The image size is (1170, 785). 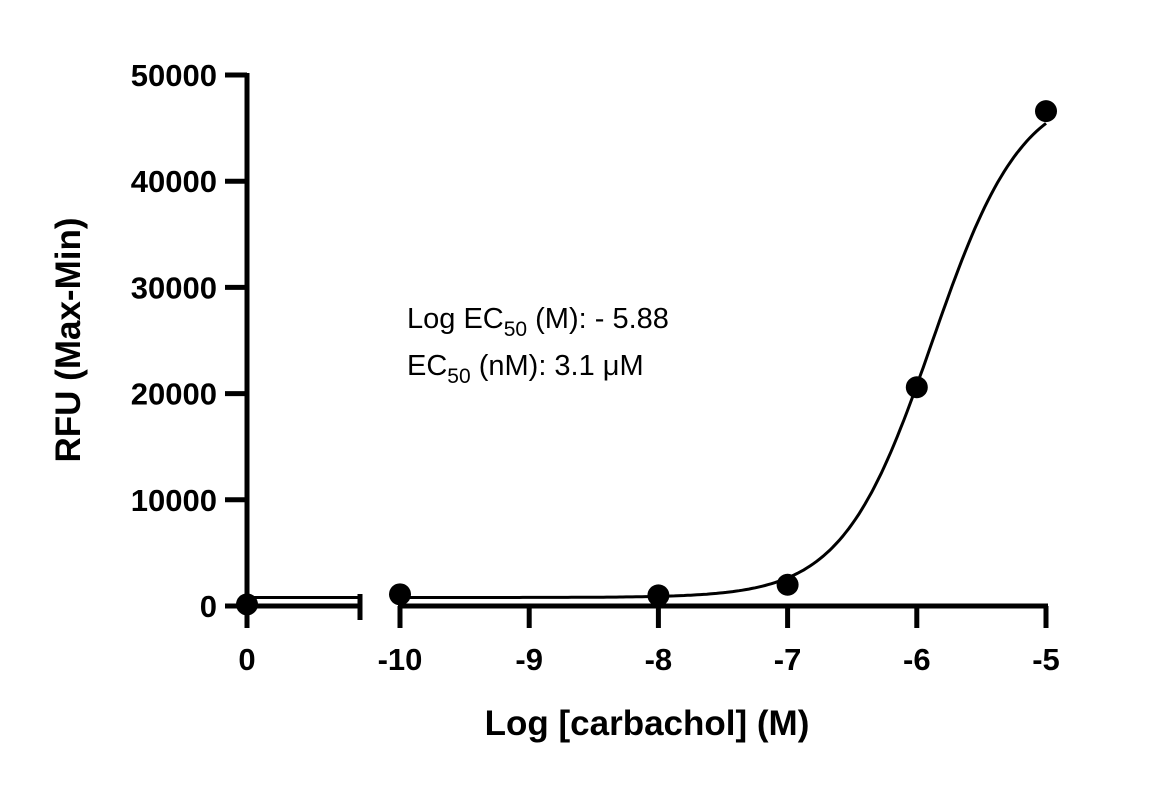 I want to click on y-tick-label: 10000, so click(x=174, y=500).